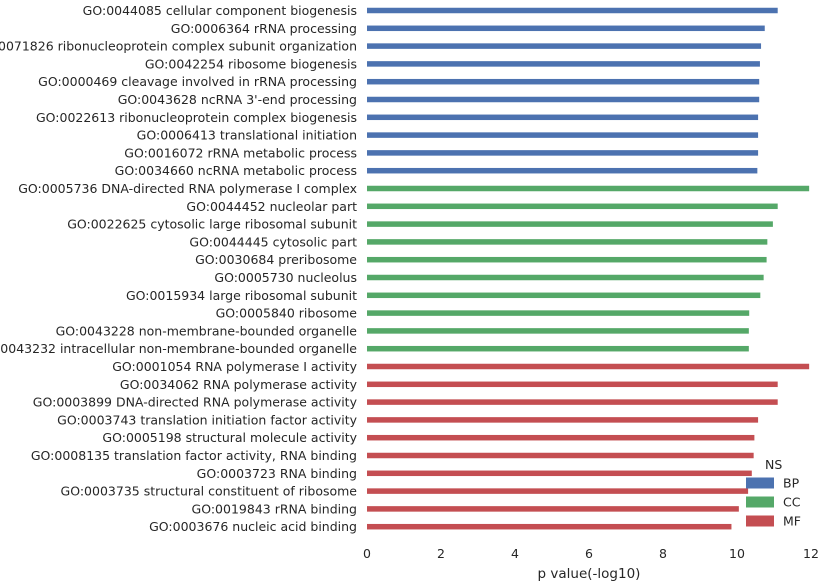 The image size is (827, 587). I want to click on category-label: GO:0003676 nucleic acid binding, so click(253, 526).